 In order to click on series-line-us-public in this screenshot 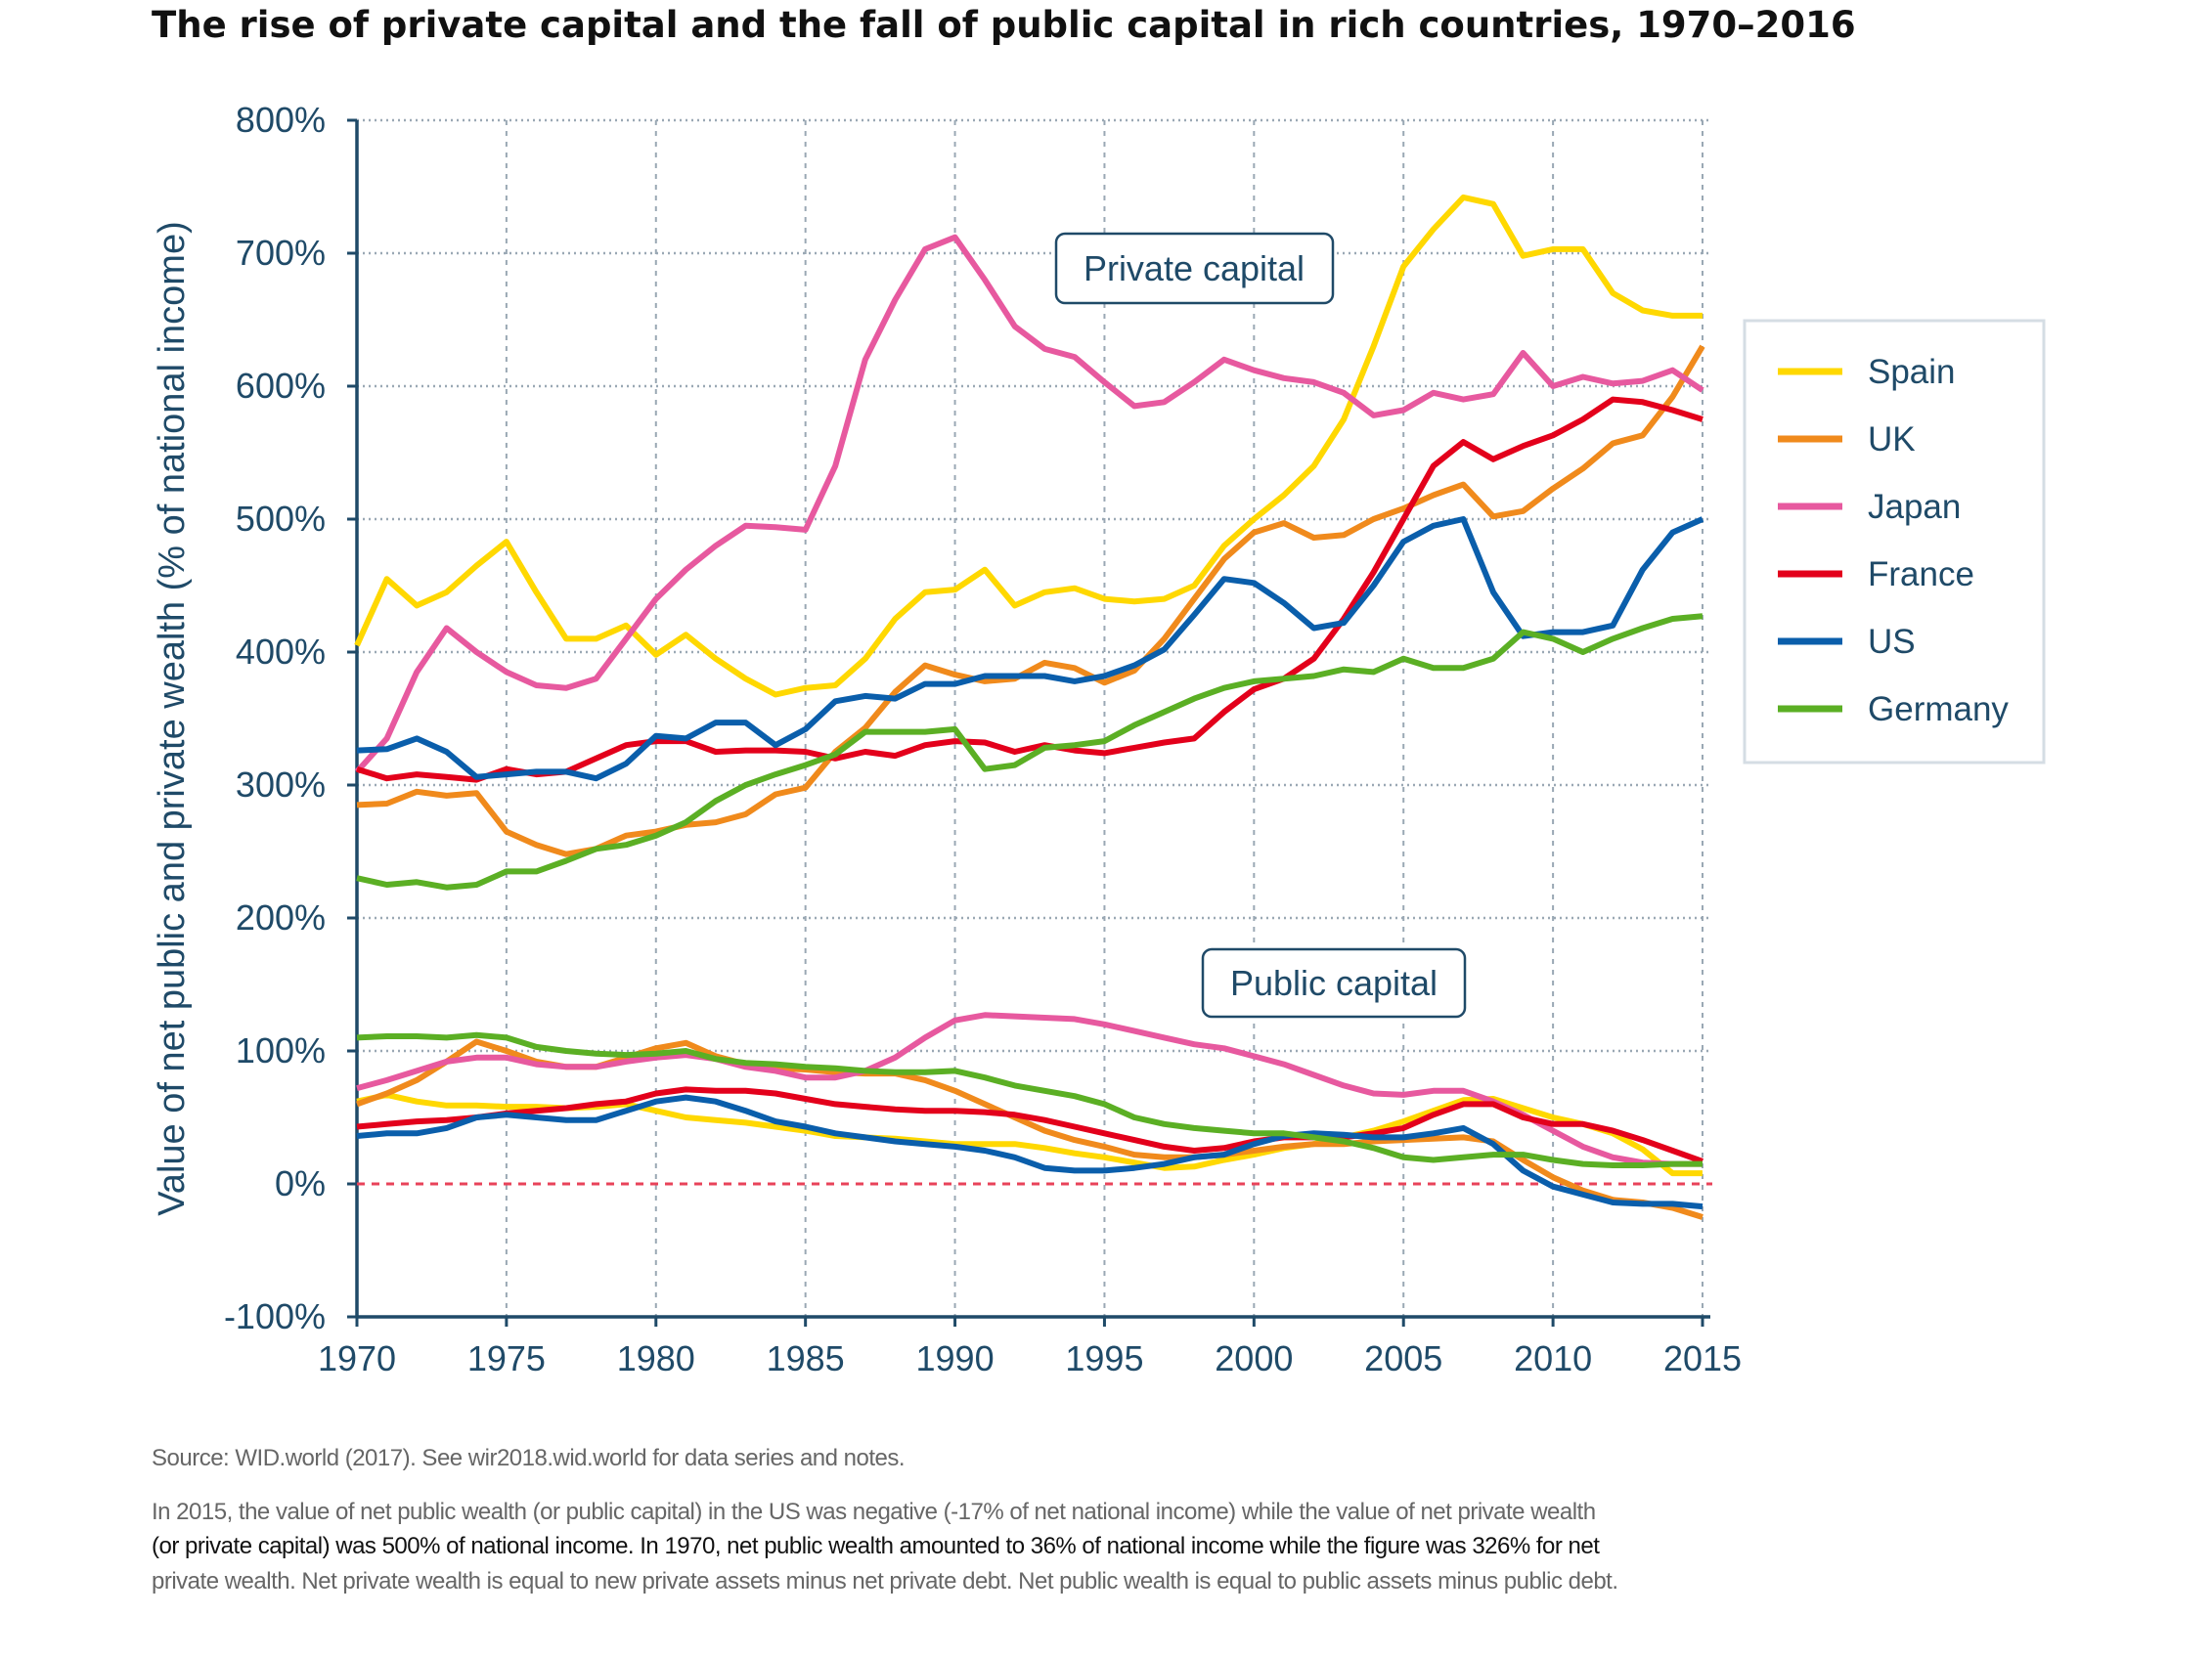, I will do `click(1029, 1152)`.